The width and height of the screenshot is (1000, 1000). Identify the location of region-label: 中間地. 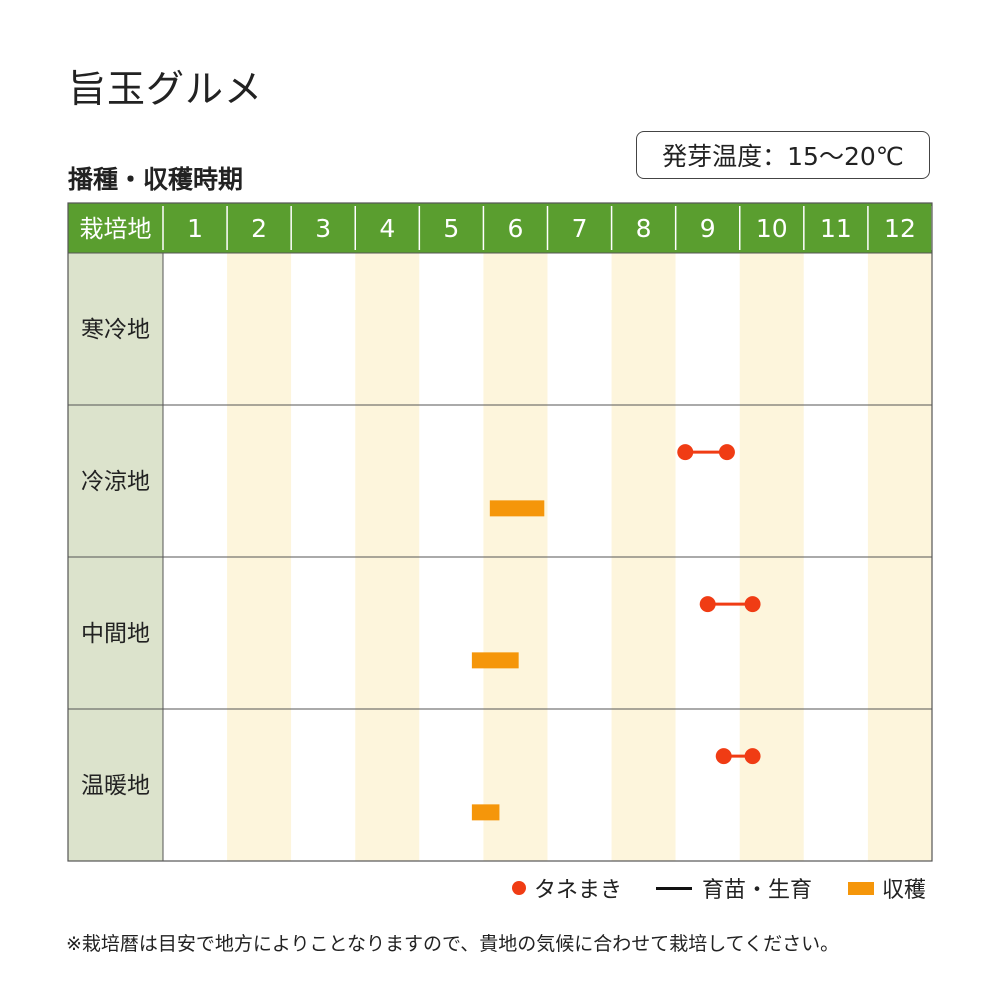
(115, 634).